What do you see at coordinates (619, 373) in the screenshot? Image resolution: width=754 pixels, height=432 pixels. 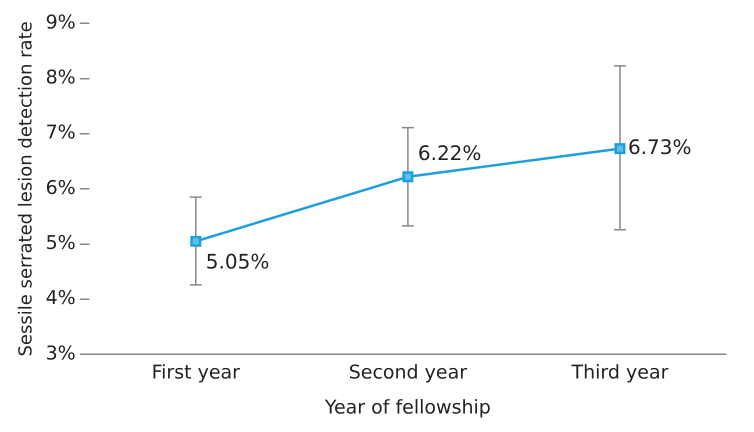 I see `x-tick-label: Third year` at bounding box center [619, 373].